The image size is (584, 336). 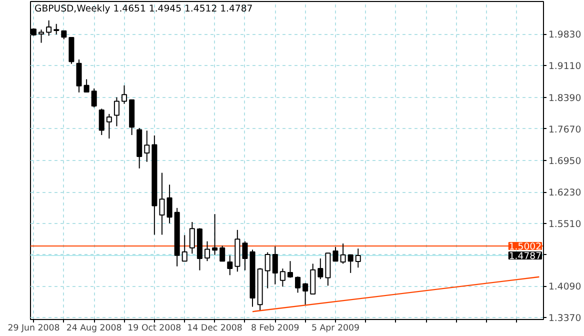 What do you see at coordinates (565, 98) in the screenshot?
I see `y-tick-label: 1.8390` at bounding box center [565, 98].